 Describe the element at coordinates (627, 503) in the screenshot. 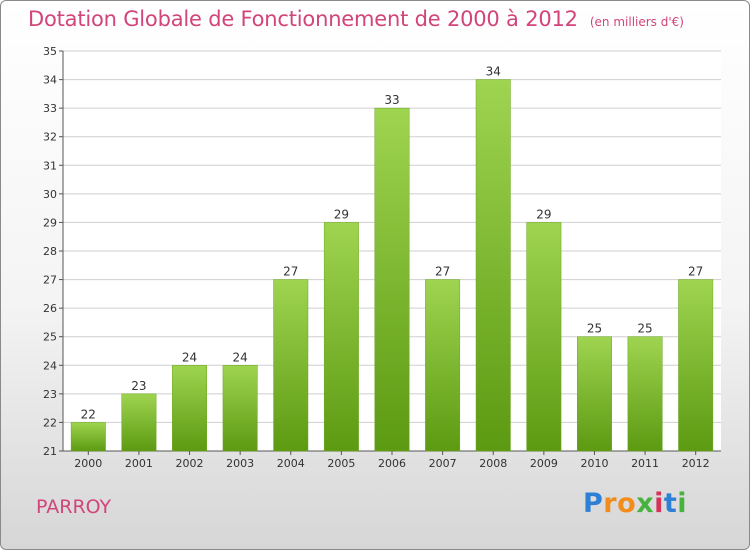

I see `logo-letter: o` at that location.